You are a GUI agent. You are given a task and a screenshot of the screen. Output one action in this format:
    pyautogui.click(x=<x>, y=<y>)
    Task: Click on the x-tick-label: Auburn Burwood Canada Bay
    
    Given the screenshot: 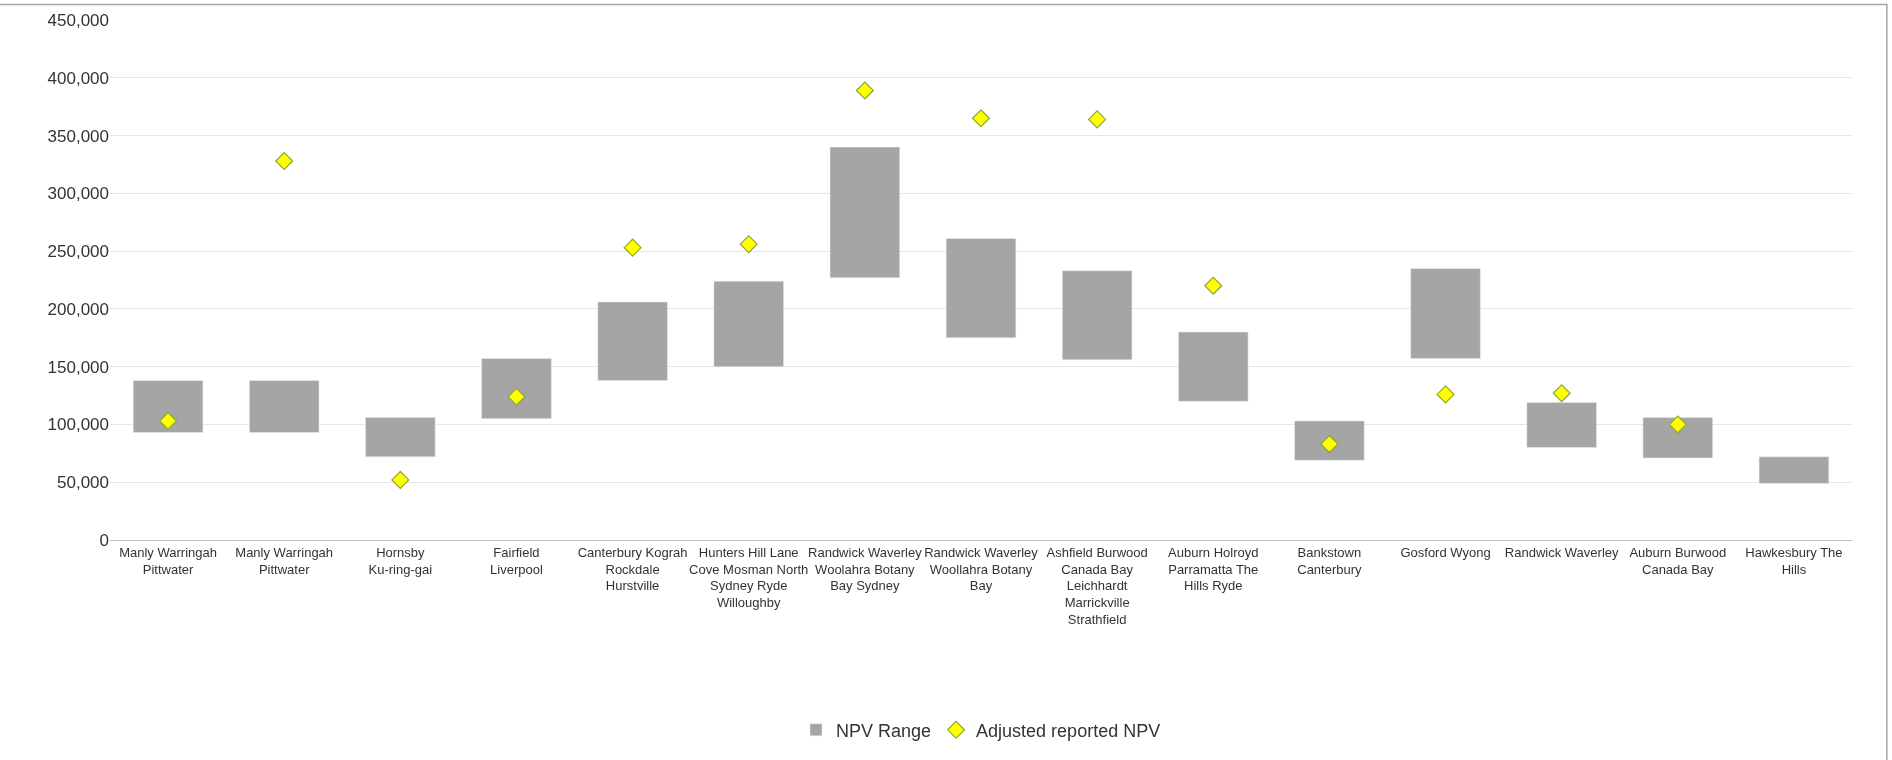 What is the action you would take?
    pyautogui.click(x=1678, y=560)
    